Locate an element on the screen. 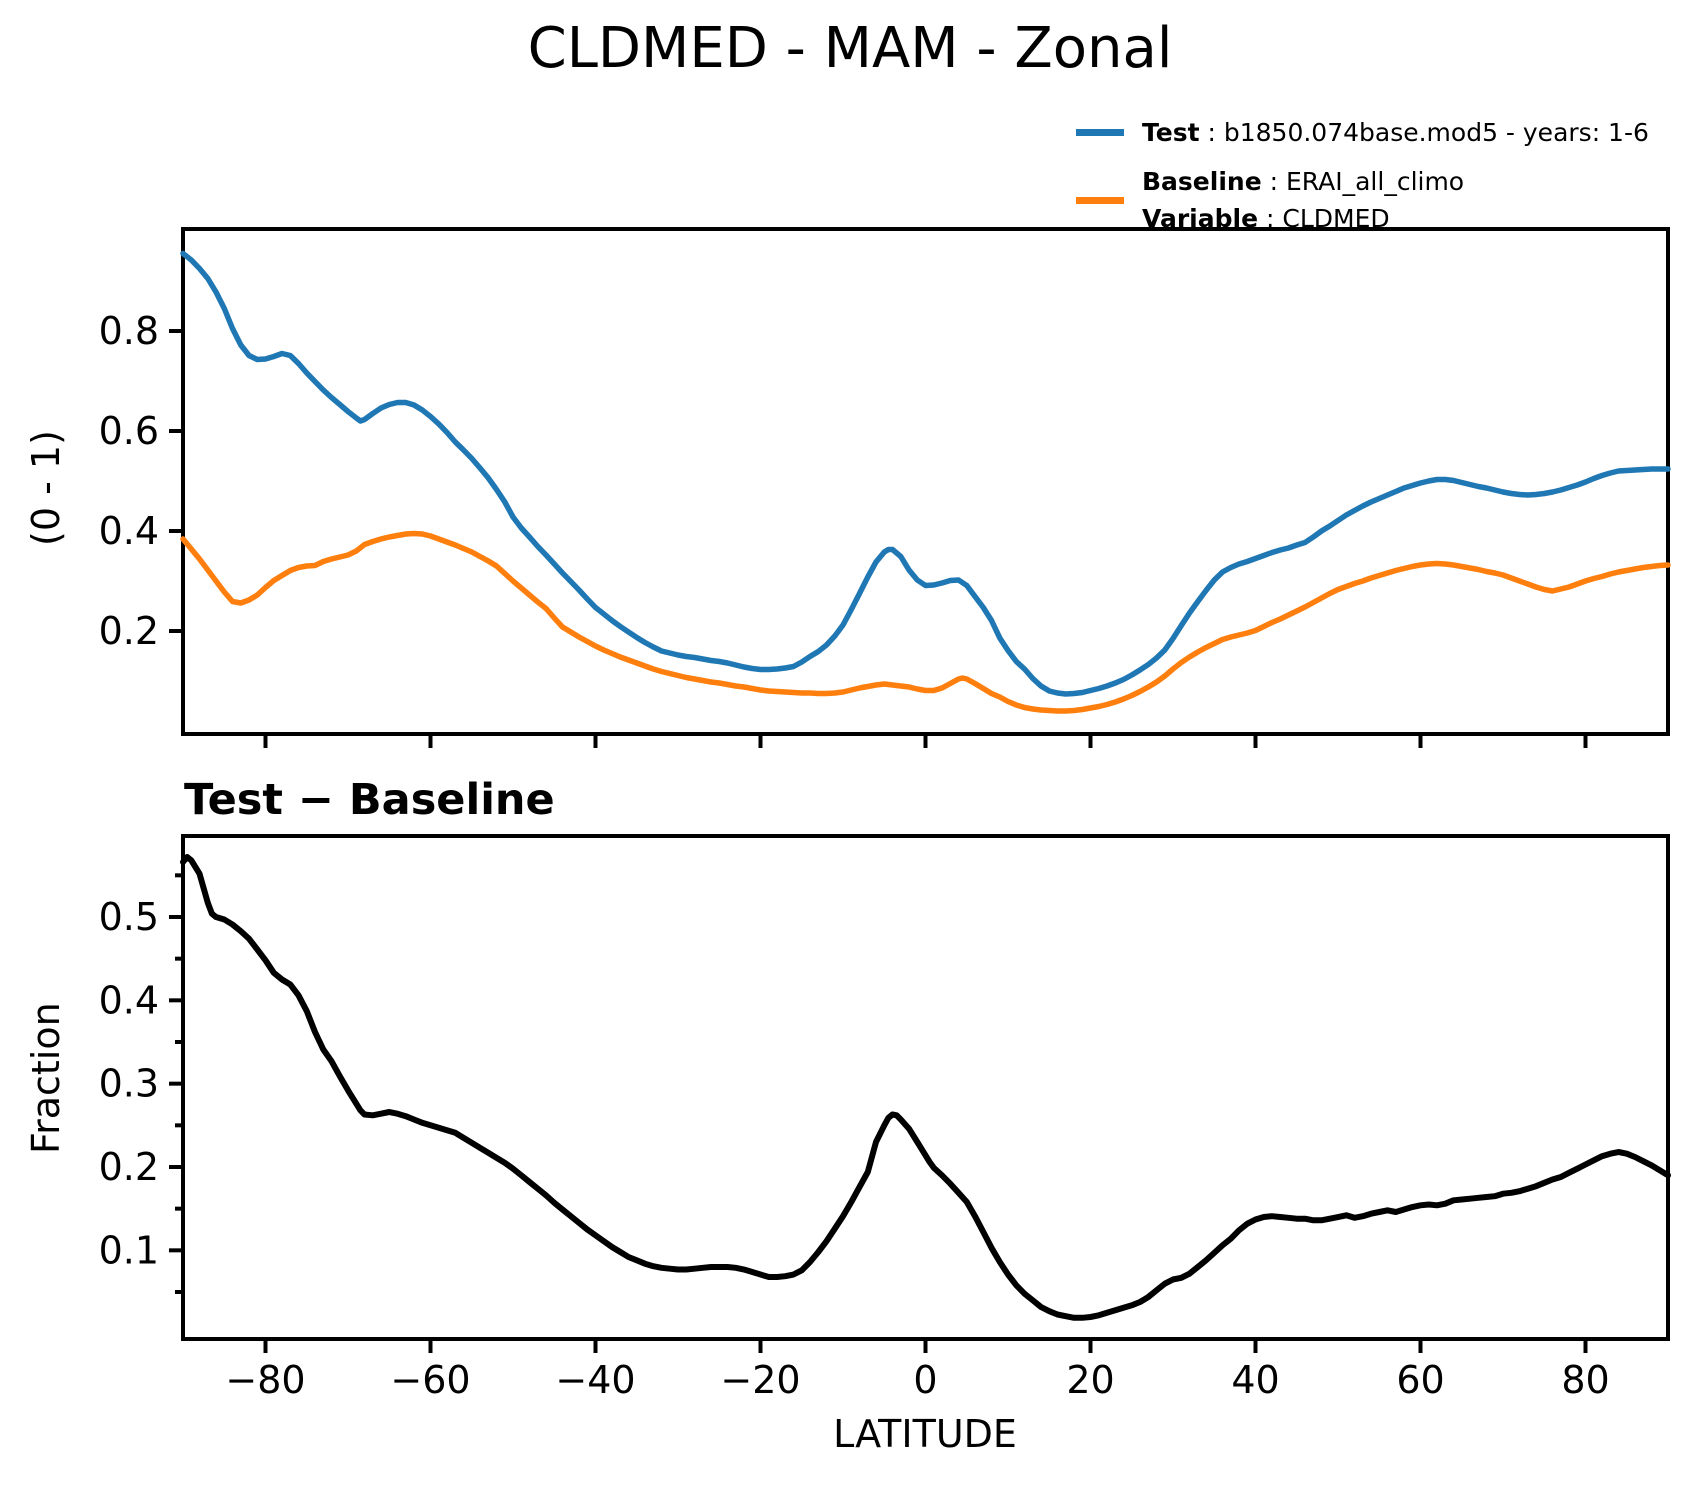  figure-title: CLDMED - MAM - Zonal is located at coordinates (850, 48).